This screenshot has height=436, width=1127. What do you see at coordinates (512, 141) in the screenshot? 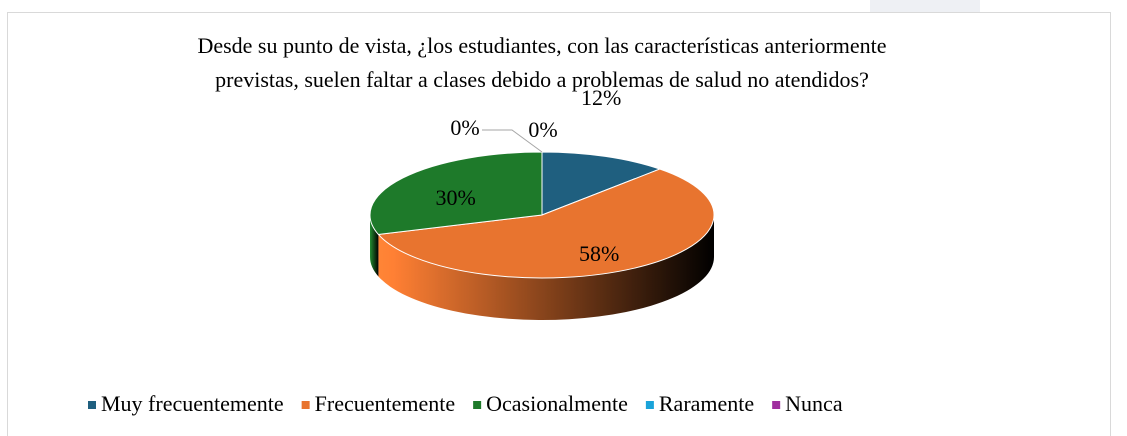
I see `leader-line` at bounding box center [512, 141].